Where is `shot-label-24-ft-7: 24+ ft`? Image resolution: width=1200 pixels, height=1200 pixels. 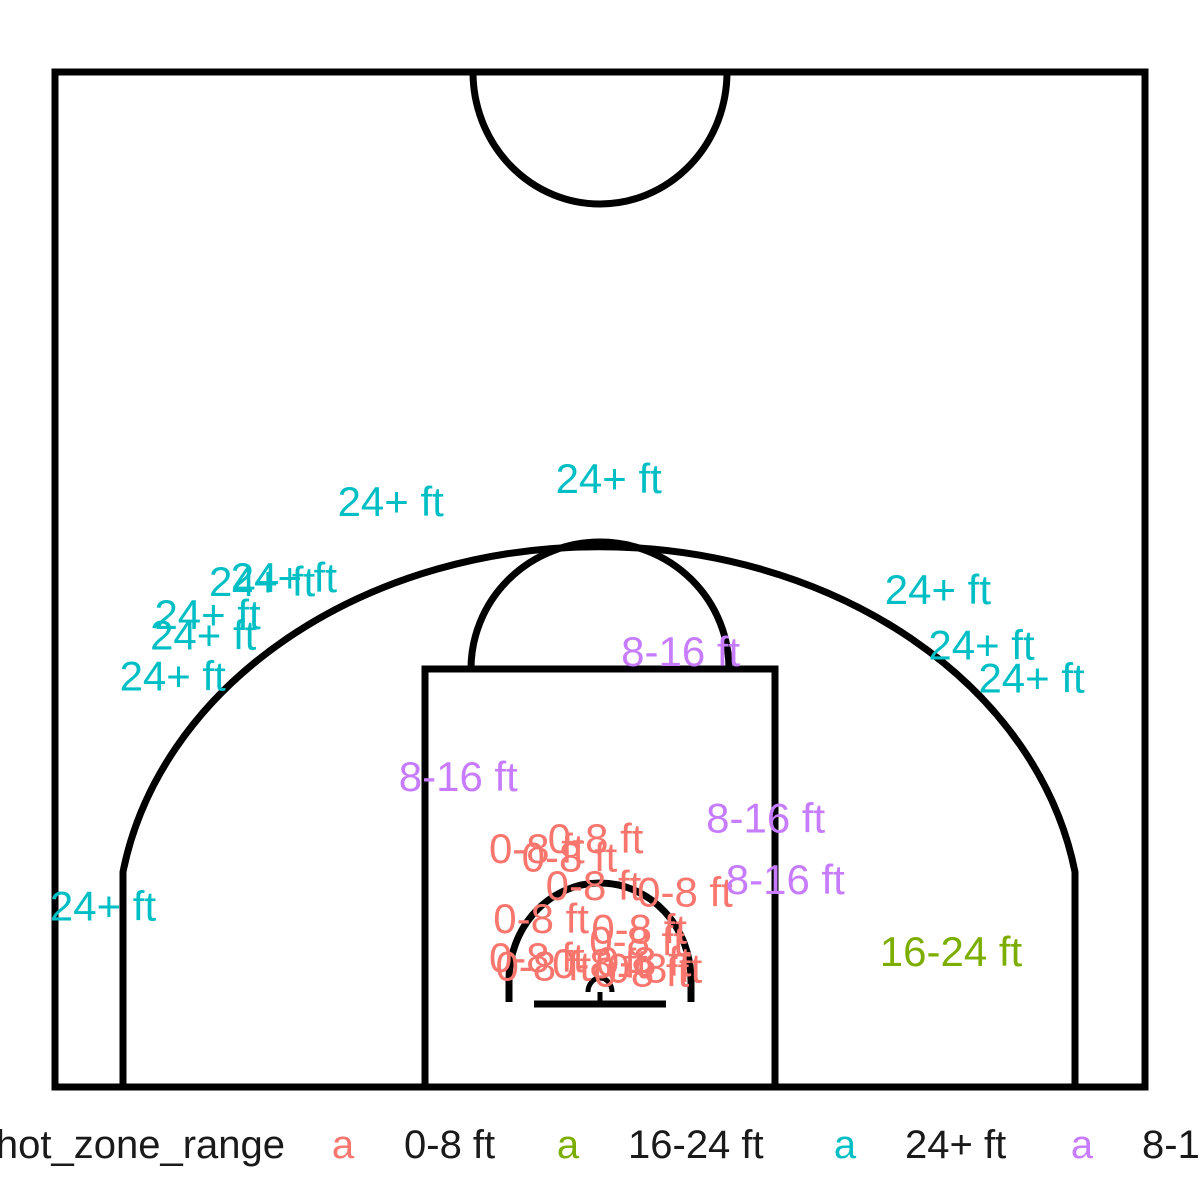
shot-label-24-ft-7: 24+ ft is located at coordinates (938, 589).